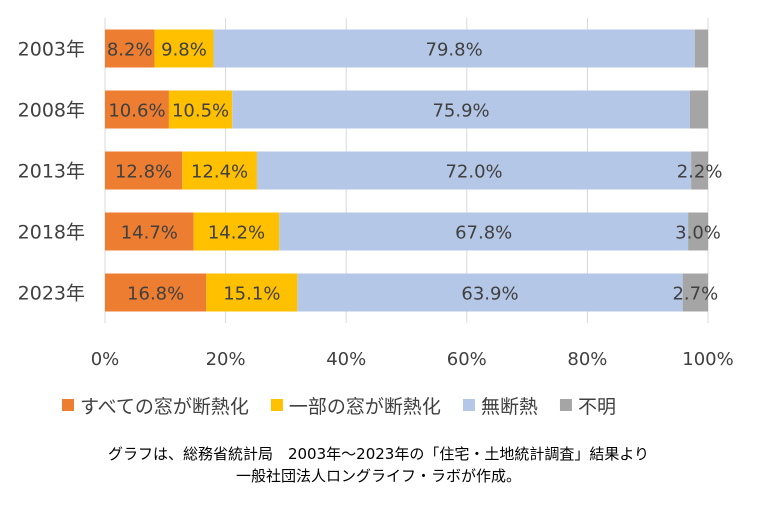 The width and height of the screenshot is (757, 512). What do you see at coordinates (378, 454) in the screenshot?
I see `source-caption-line-1: グラフは、総務省統計局 2003年〜2023年の「住宅・土地統計調査」結果より` at bounding box center [378, 454].